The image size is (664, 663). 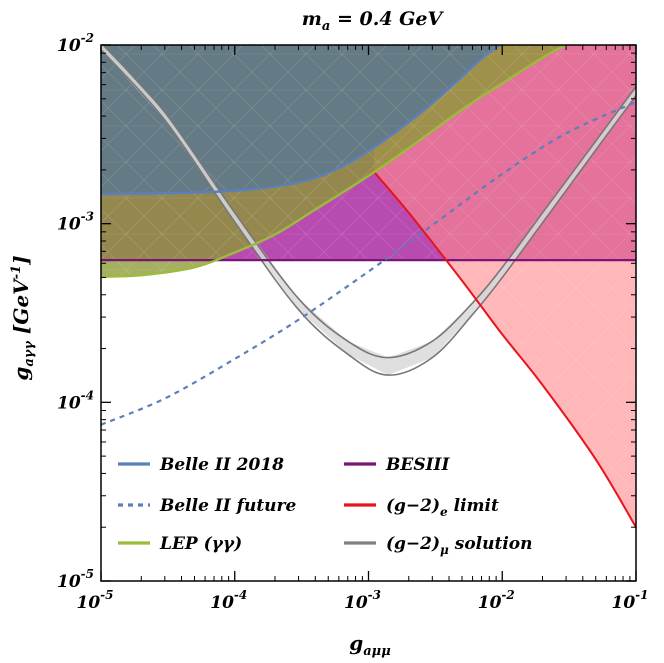 I want to click on x-tick-label: 10⁻², so click(x=496, y=600).